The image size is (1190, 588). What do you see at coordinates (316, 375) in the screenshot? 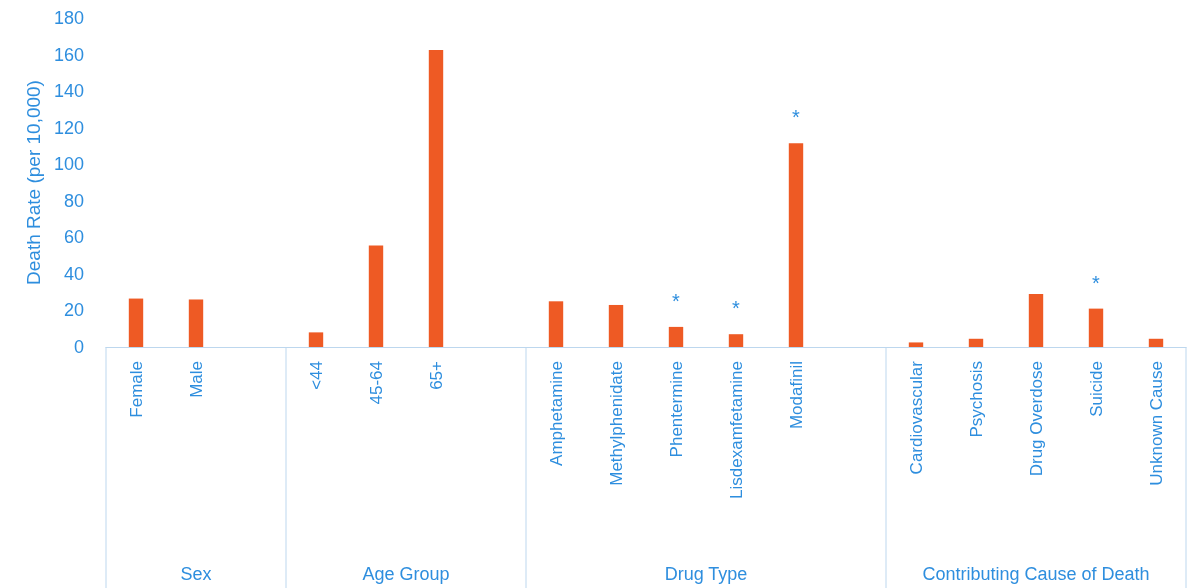
I see `x-tick-label: <44` at bounding box center [316, 375].